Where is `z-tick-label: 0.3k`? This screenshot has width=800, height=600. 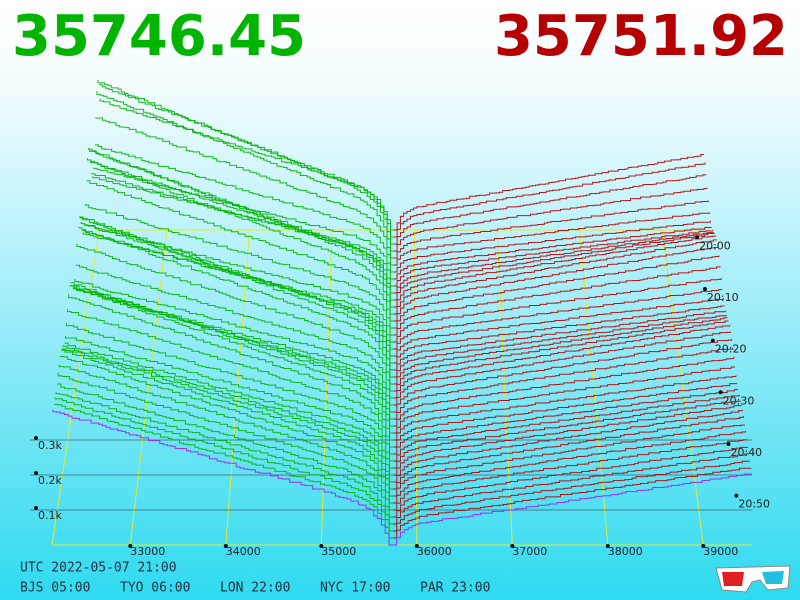
z-tick-label: 0.3k is located at coordinates (50, 445).